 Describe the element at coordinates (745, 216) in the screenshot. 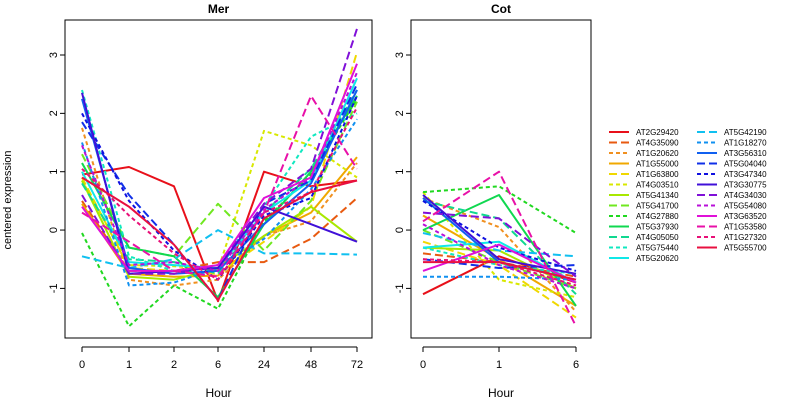

I see `legend-label: AT3G63520` at that location.